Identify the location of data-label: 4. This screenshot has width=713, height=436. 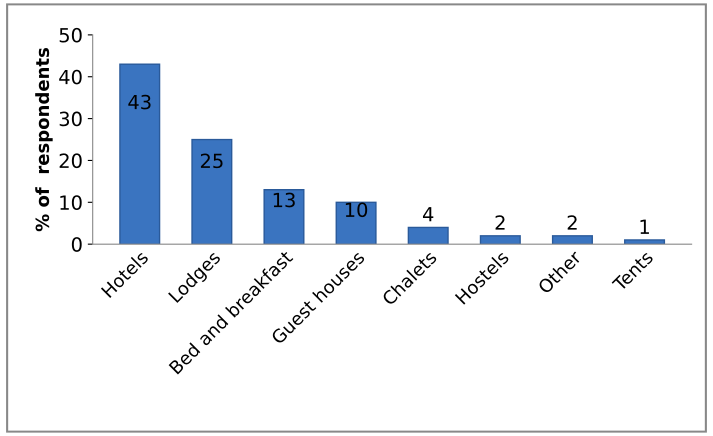
(428, 214).